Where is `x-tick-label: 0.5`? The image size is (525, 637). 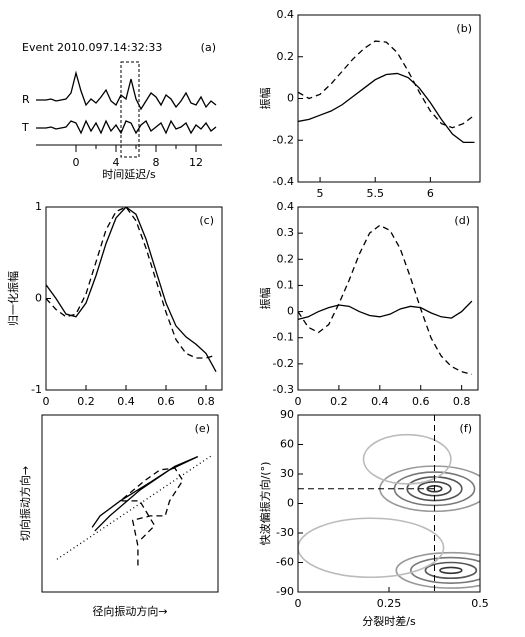 x-tick-label: 0.5 is located at coordinates (480, 603).